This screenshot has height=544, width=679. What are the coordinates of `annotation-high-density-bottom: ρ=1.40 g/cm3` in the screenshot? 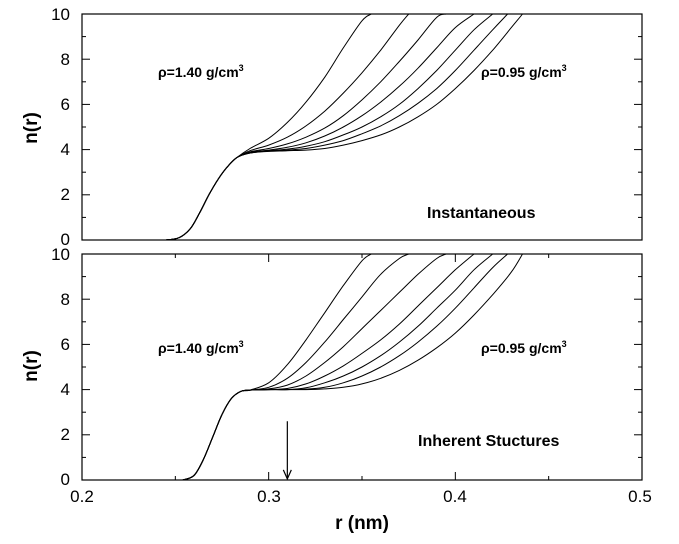 It's located at (201, 347).